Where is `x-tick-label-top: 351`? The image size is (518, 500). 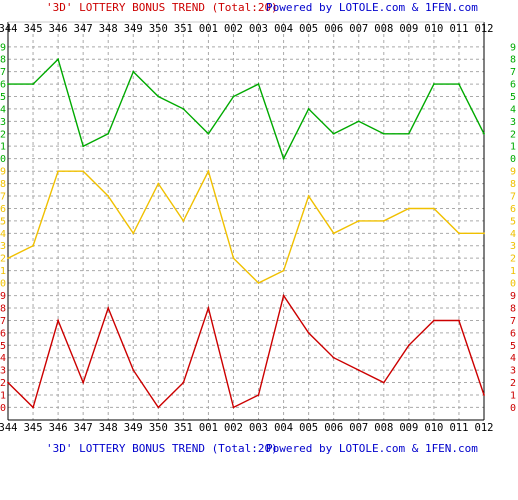
x-tick-label-top: 351 is located at coordinates (183, 29).